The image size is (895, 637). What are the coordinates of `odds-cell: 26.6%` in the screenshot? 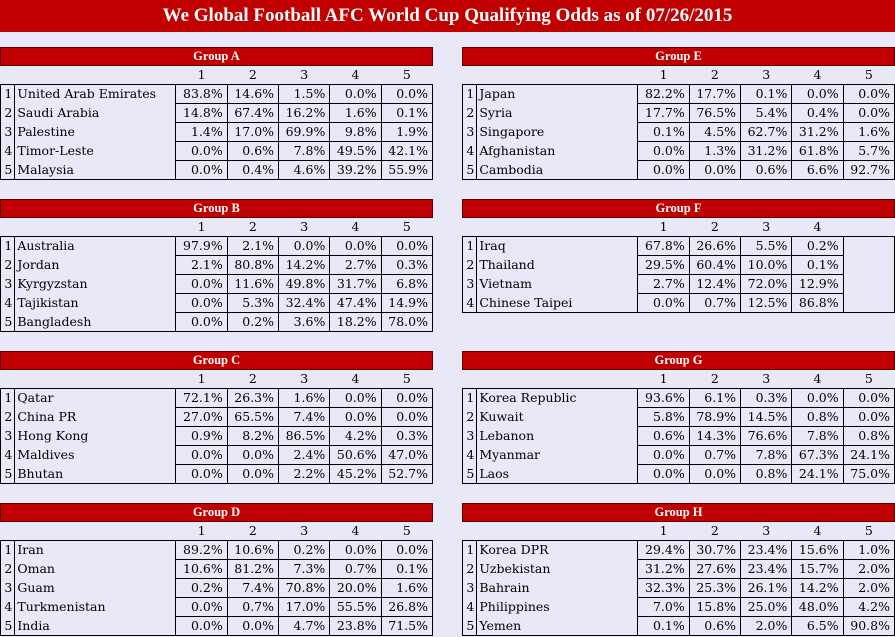 It's located at (715, 246).